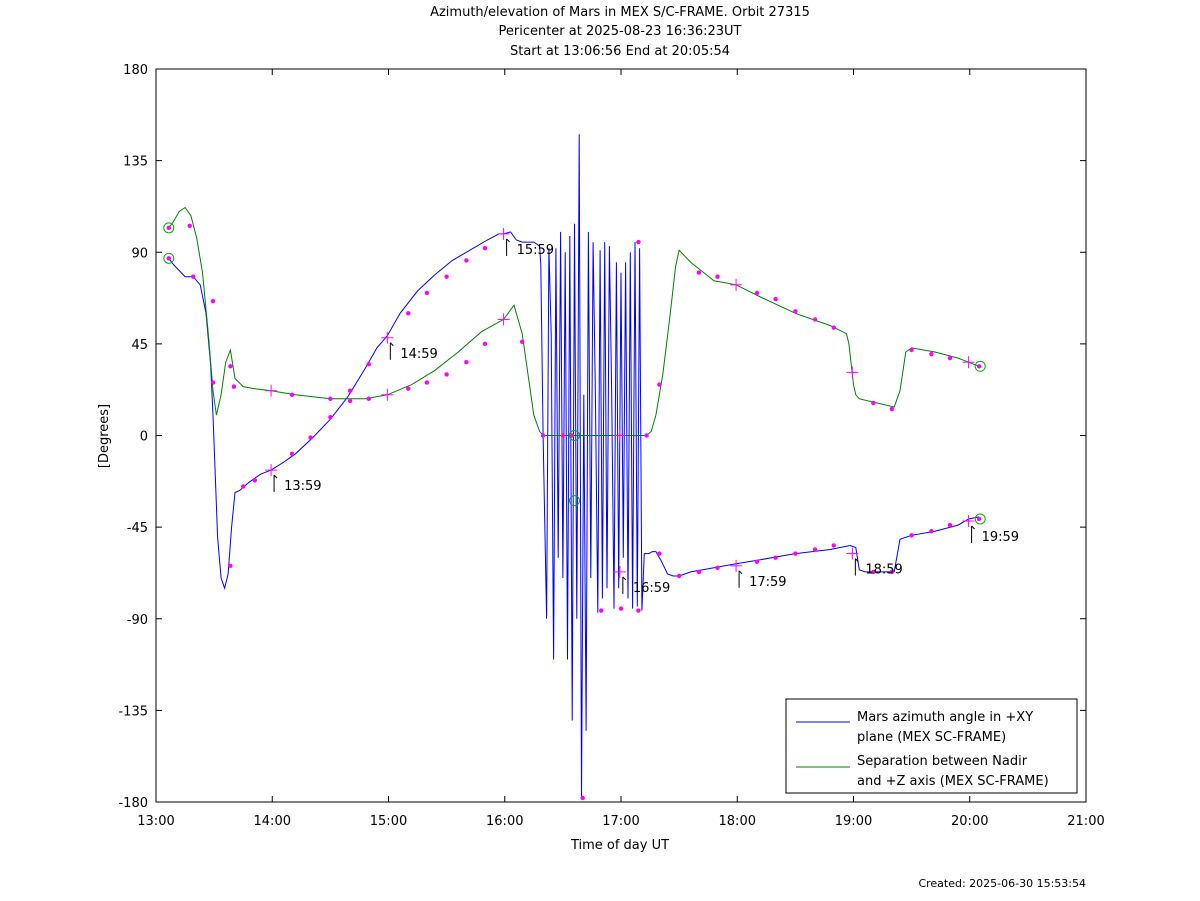 Image resolution: width=1200 pixels, height=901 pixels. Describe the element at coordinates (942, 761) in the screenshot. I see `legend-label-separation-line1: Separation between Nadir` at that location.